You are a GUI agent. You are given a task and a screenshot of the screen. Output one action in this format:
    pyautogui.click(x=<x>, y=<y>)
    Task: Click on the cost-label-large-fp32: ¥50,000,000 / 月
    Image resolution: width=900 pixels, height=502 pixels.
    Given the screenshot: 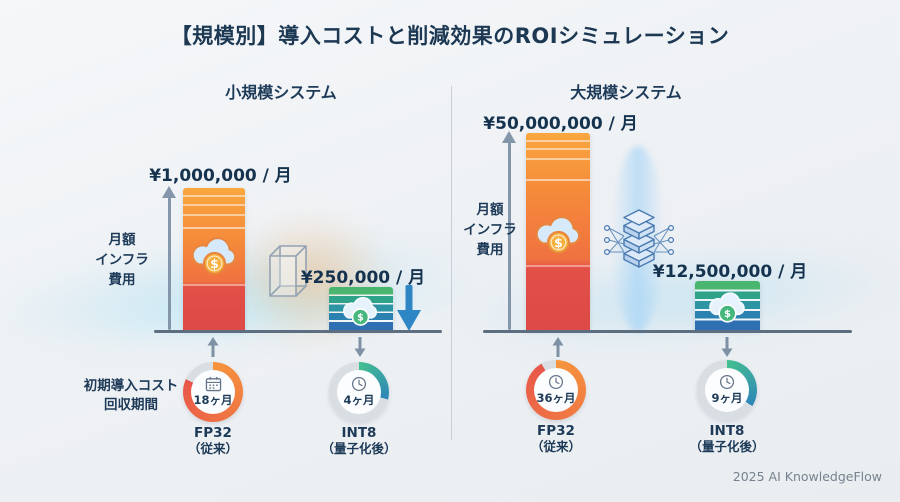 What is the action you would take?
    pyautogui.click(x=560, y=124)
    